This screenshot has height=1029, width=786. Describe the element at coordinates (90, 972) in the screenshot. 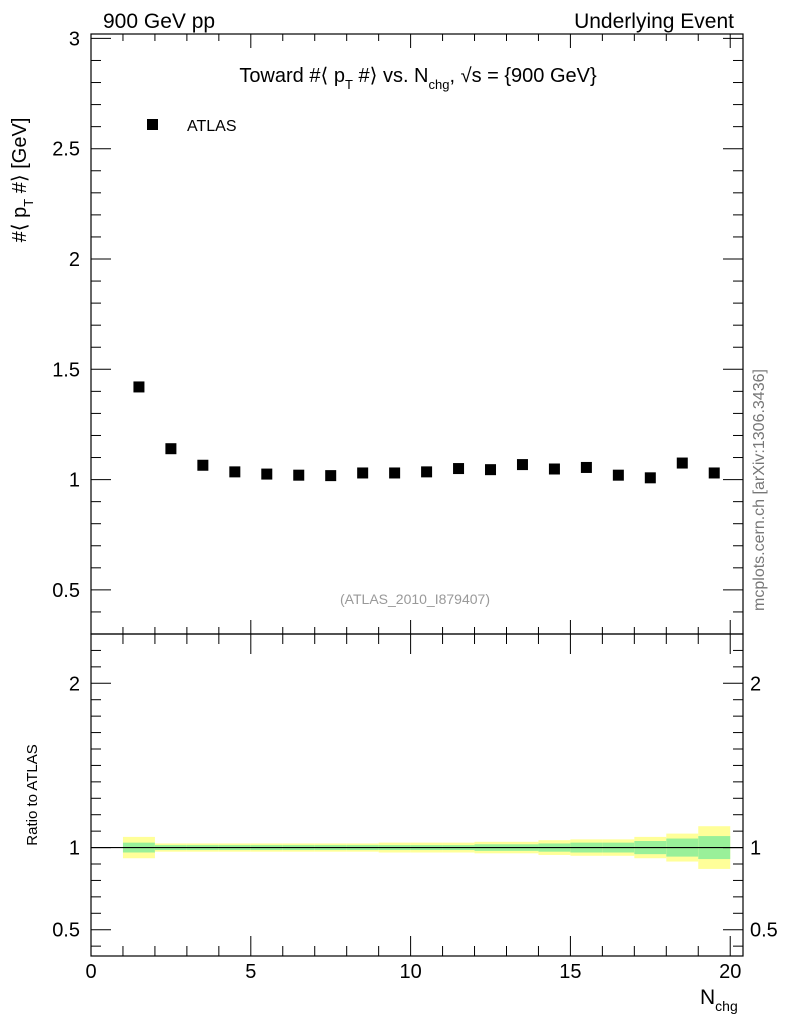

I see `x-tick-label: 0` at that location.